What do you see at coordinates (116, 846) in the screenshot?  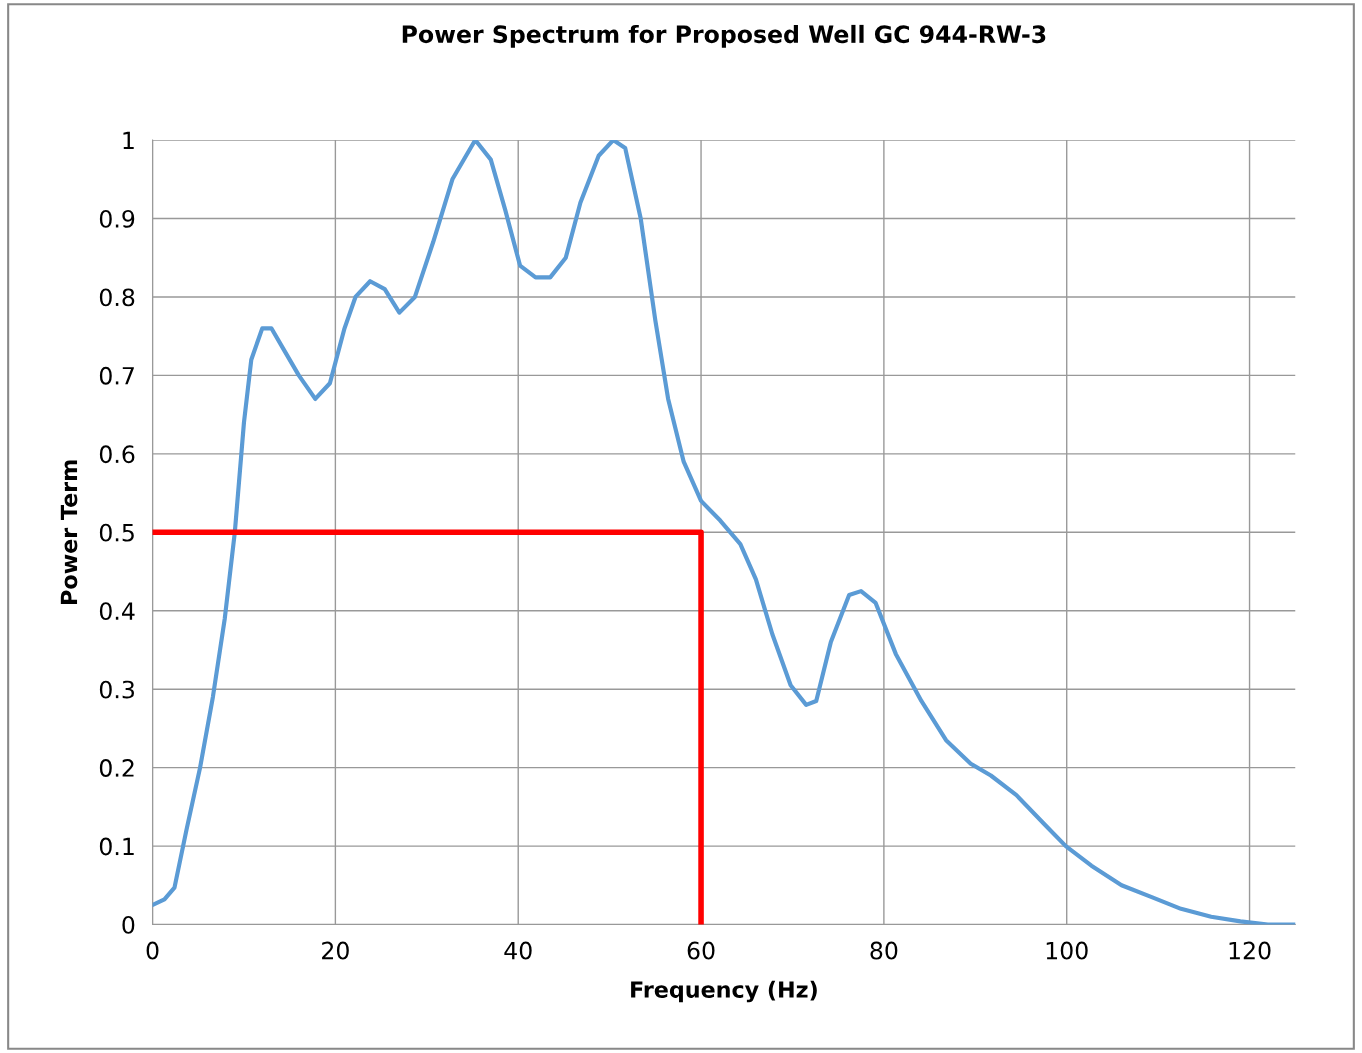 I see `y-tick-label: 0.1` at bounding box center [116, 846].